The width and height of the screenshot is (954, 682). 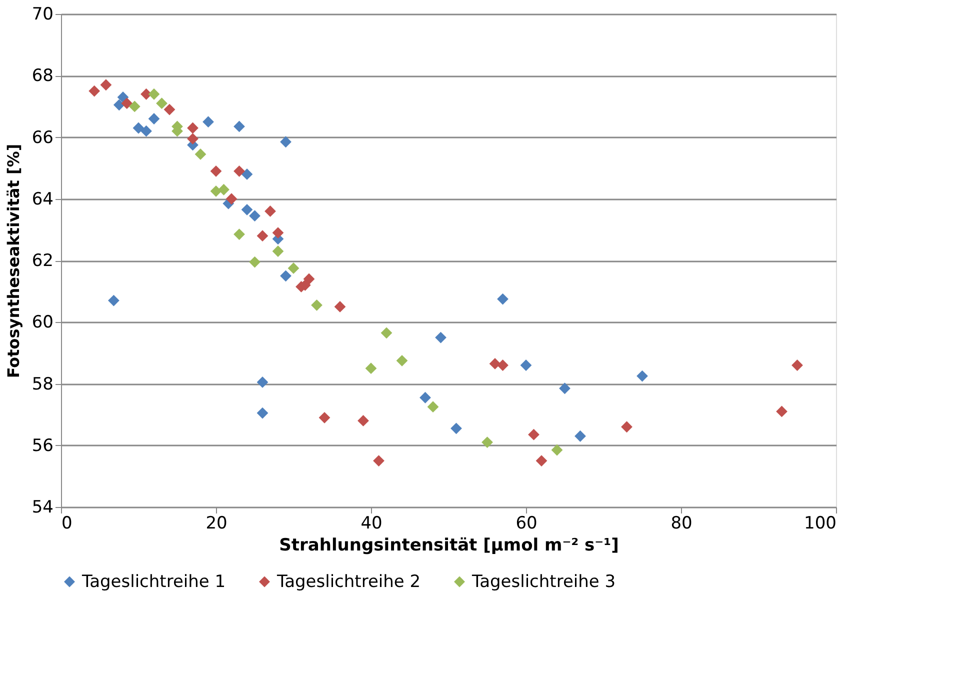 I want to click on y-tick-label: 70, so click(x=43, y=14).